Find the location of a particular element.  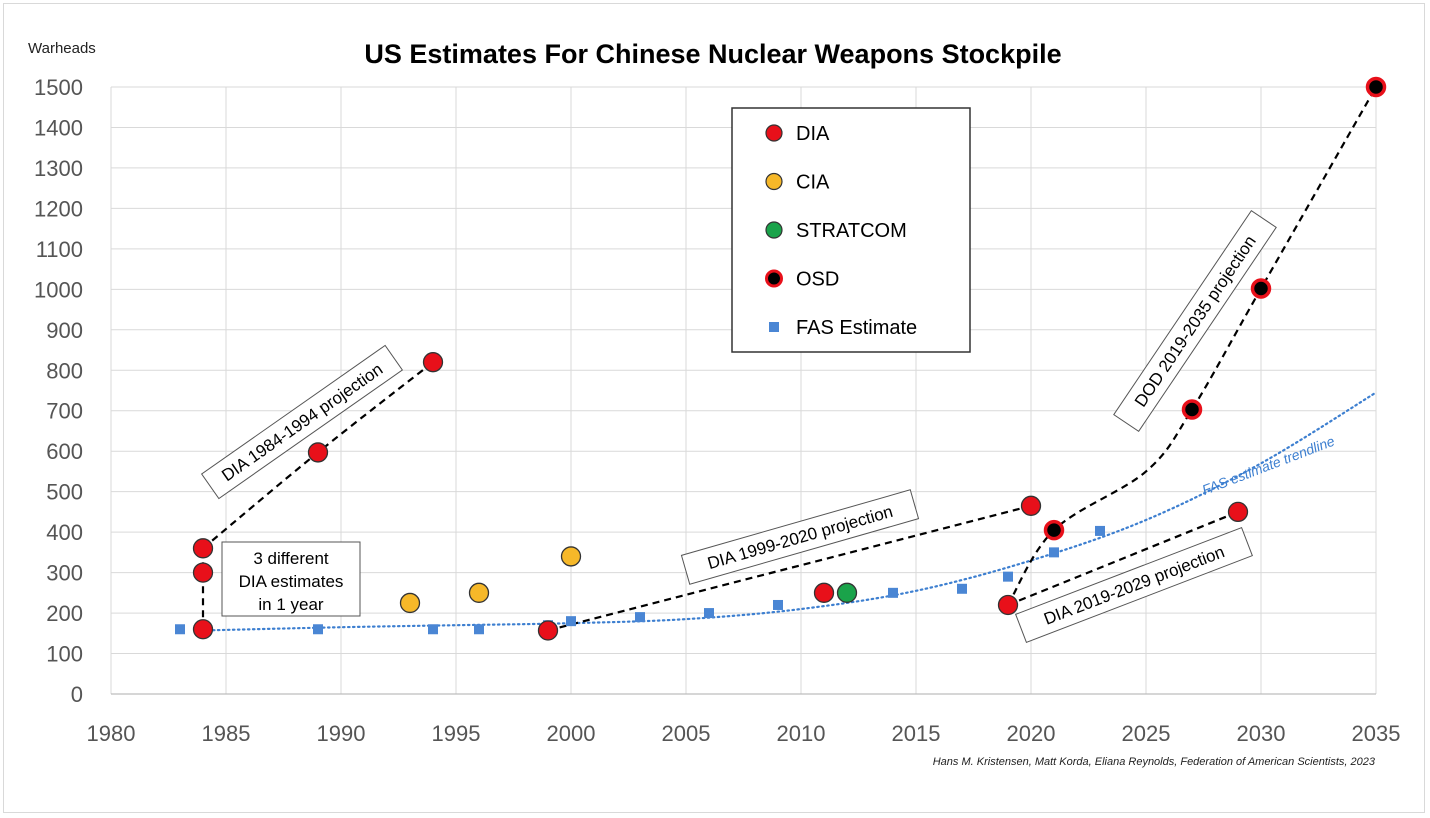

x-tick-label: 2035 is located at coordinates (1376, 733).